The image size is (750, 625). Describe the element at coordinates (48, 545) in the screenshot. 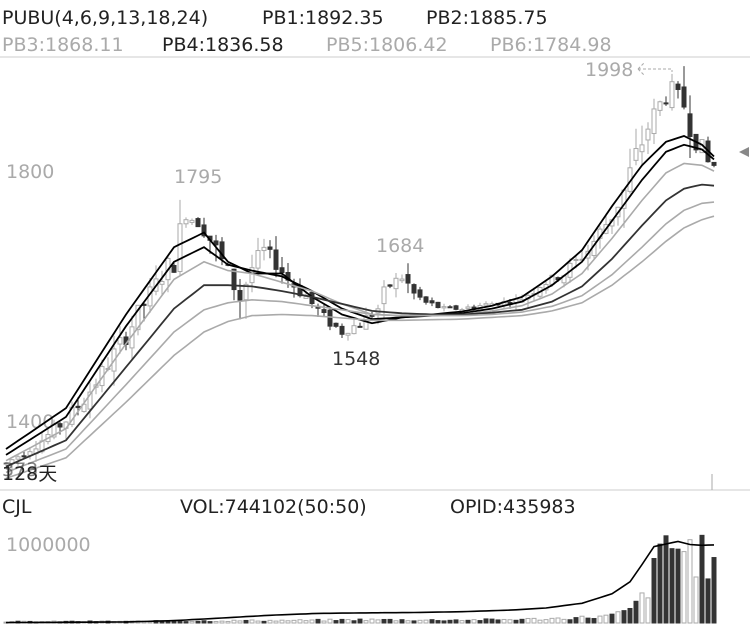

I see `volume-tick-label: 1000000` at that location.